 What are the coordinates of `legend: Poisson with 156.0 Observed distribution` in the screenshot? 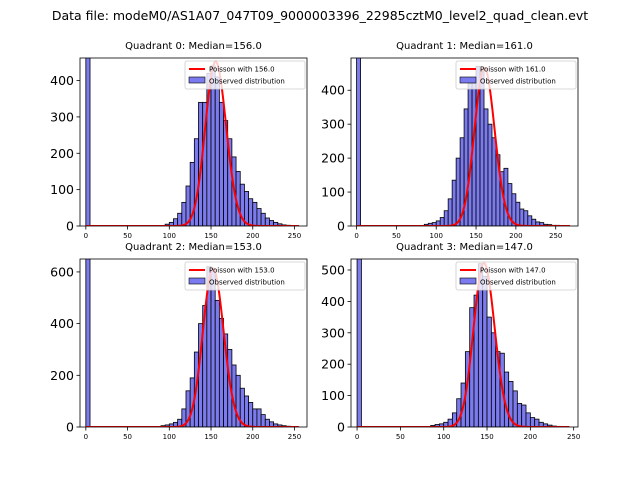 It's located at (245, 75).